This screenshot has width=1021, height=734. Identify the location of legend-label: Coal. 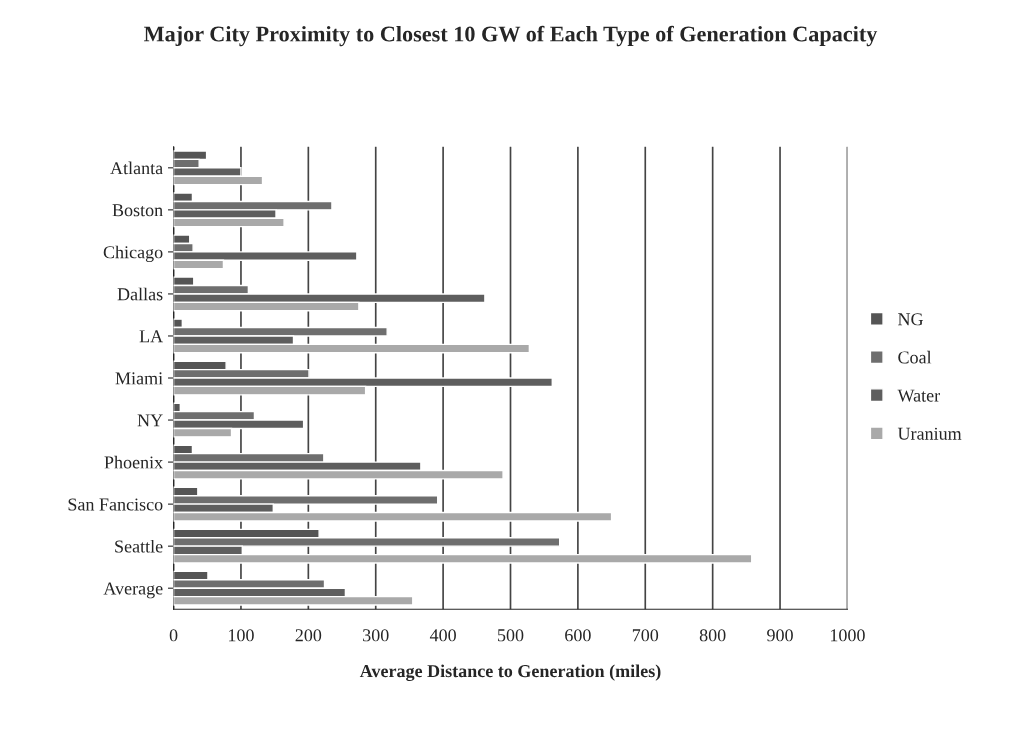
(915, 357).